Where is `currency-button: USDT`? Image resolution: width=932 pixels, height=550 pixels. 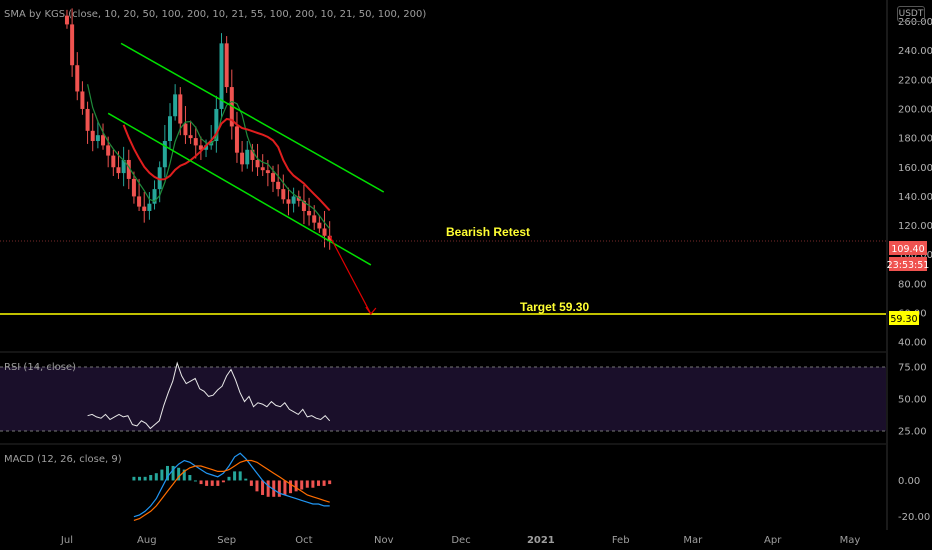 currency-button: USDT is located at coordinates (911, 14).